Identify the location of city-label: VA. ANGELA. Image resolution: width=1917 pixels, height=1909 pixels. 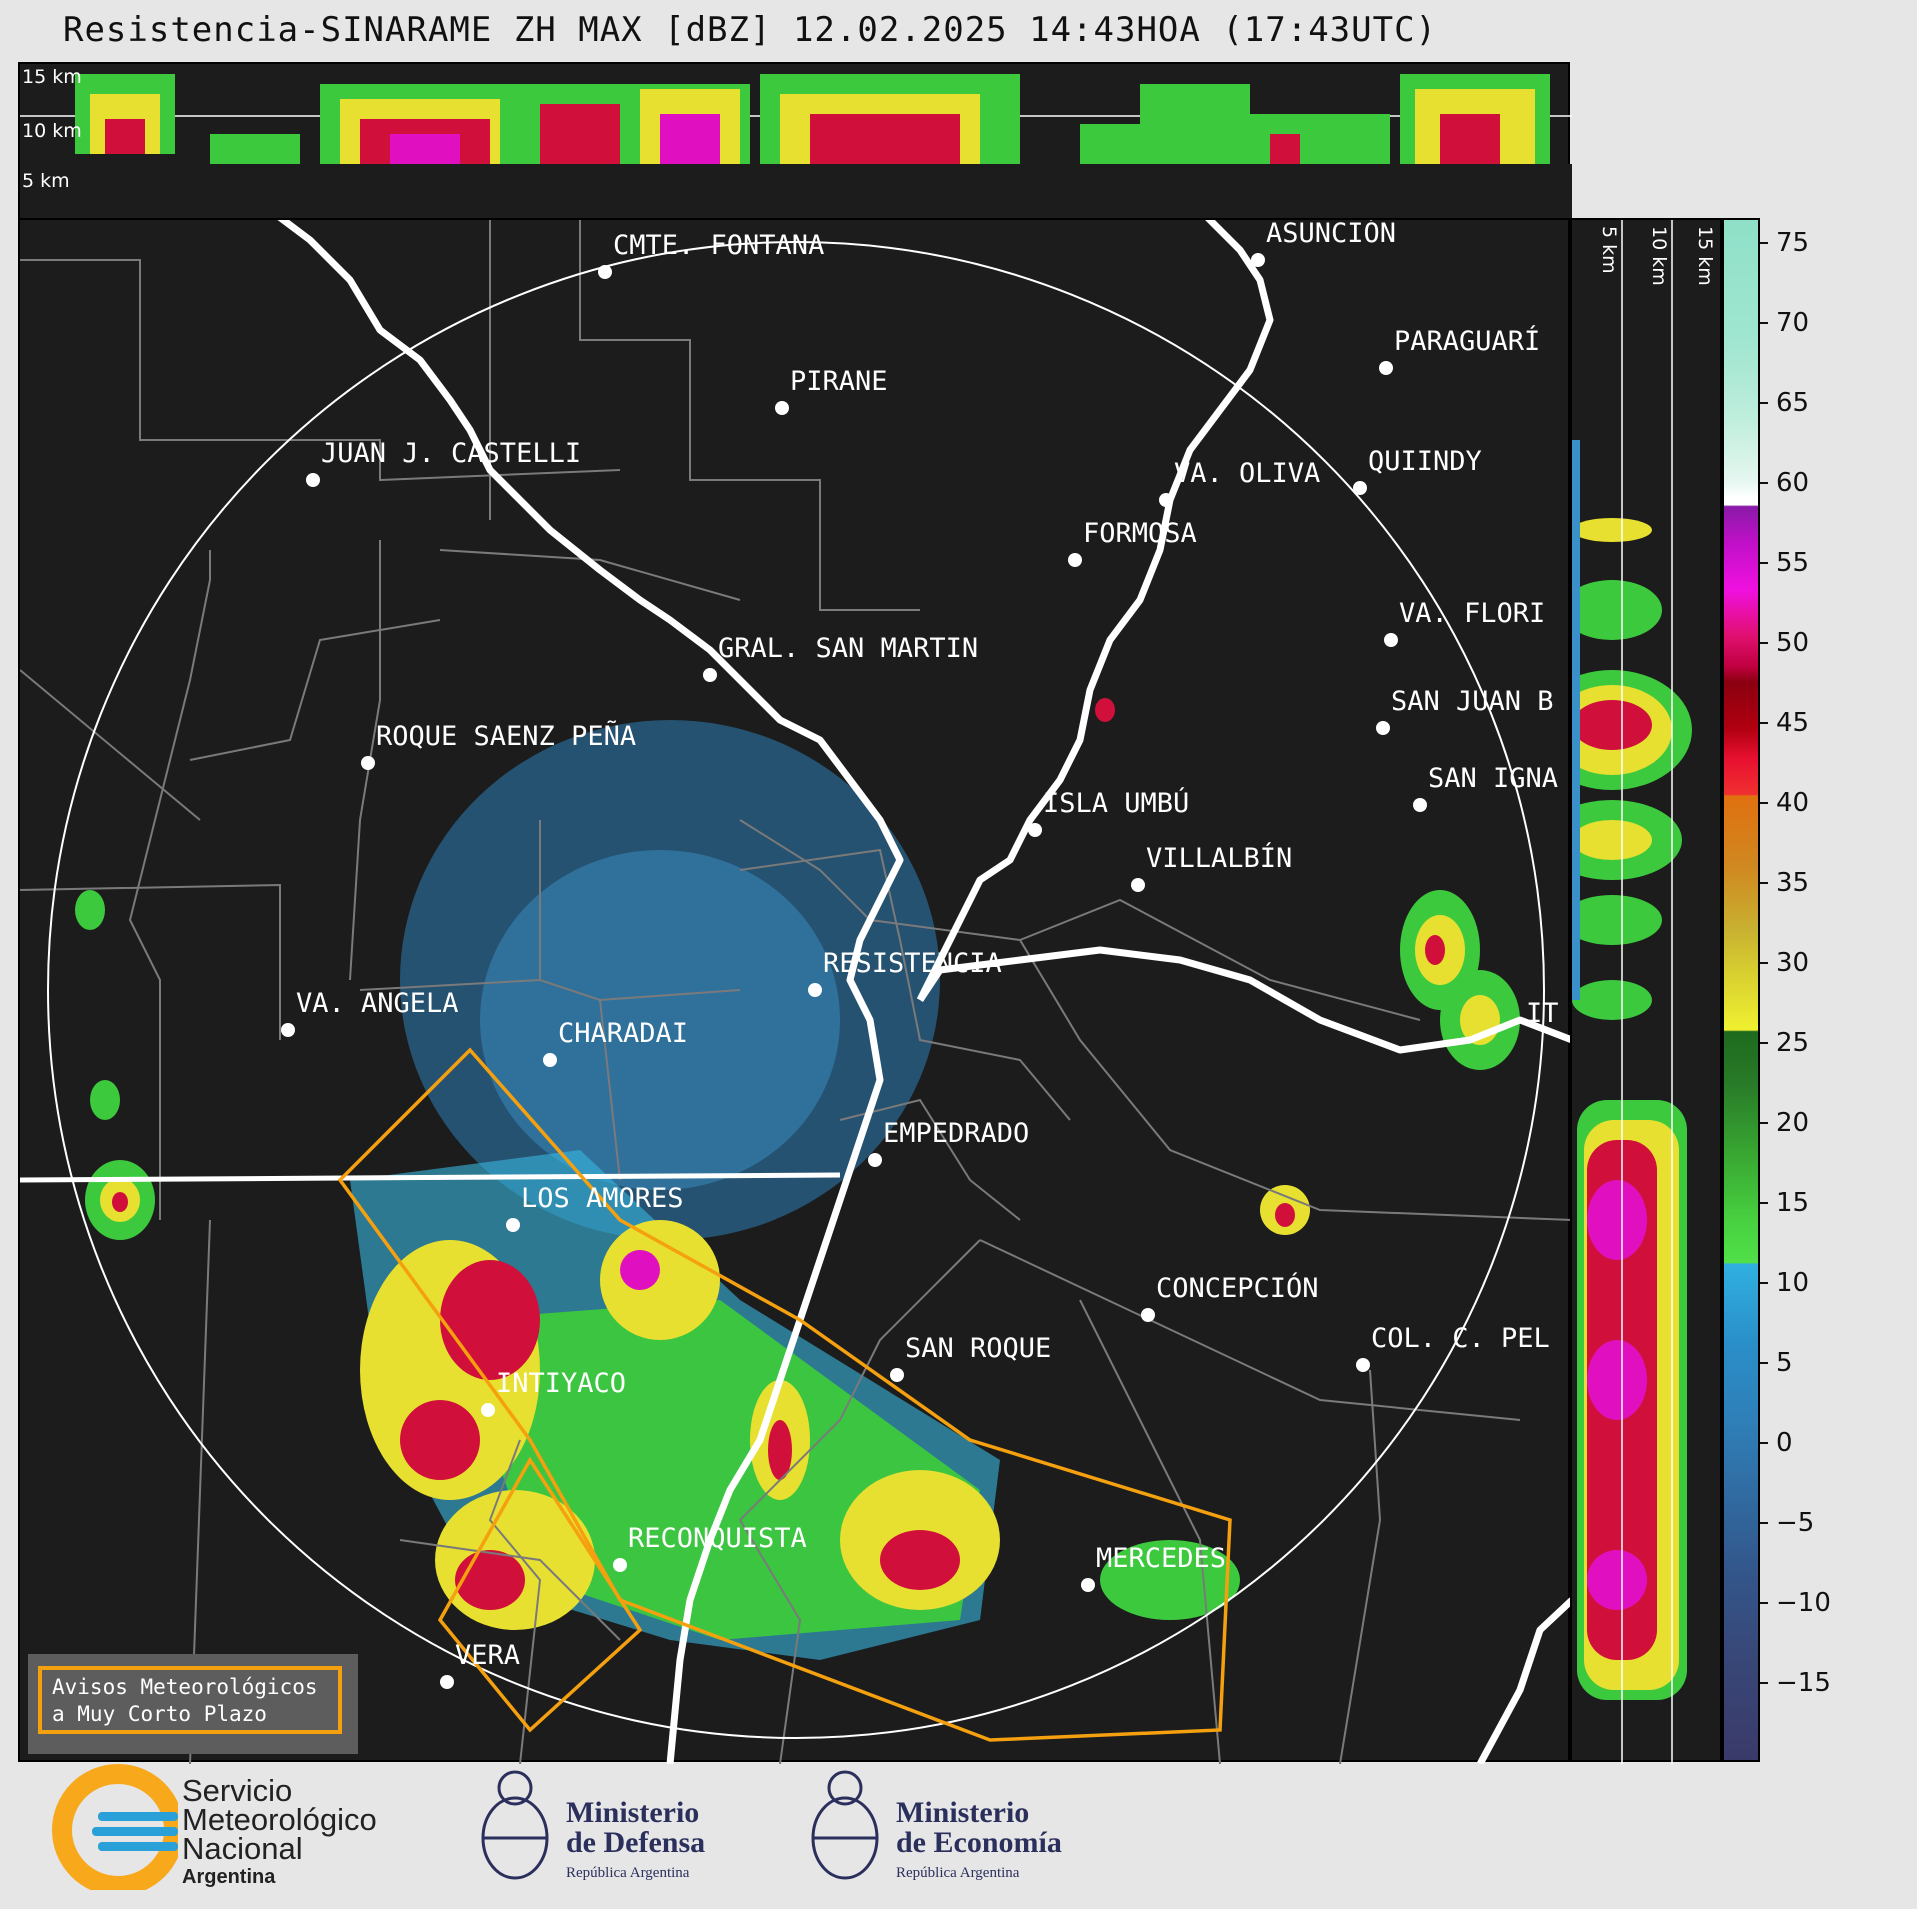
(377, 1003).